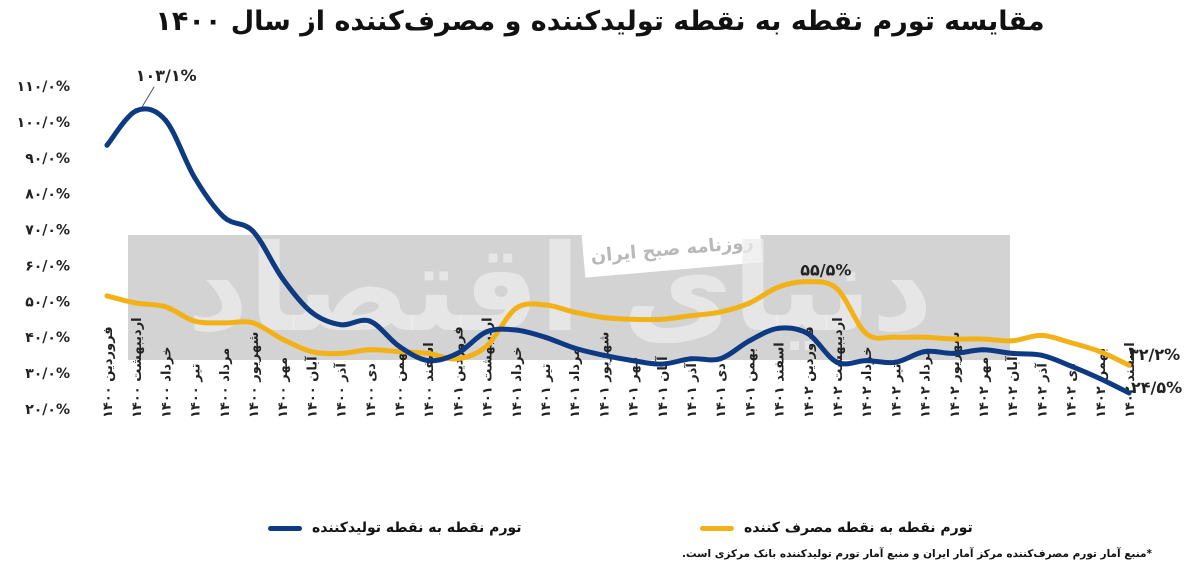 This screenshot has height=578, width=1200. What do you see at coordinates (662, 387) in the screenshot?
I see `x-tick-label: آبان ۱۴۰۱` at bounding box center [662, 387].